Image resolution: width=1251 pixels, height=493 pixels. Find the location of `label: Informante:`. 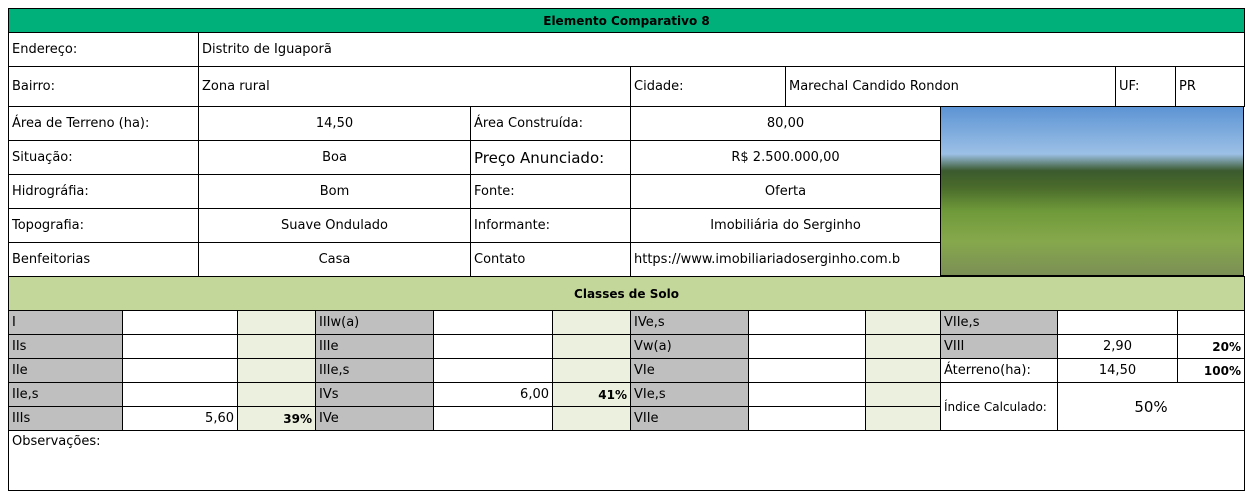

label: Informante: is located at coordinates (550, 225).